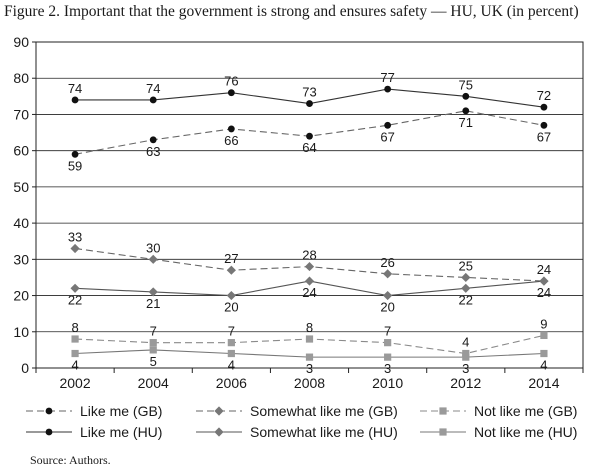 The image size is (611, 475). I want to click on legend-item: Like me (HU), so click(94, 432).